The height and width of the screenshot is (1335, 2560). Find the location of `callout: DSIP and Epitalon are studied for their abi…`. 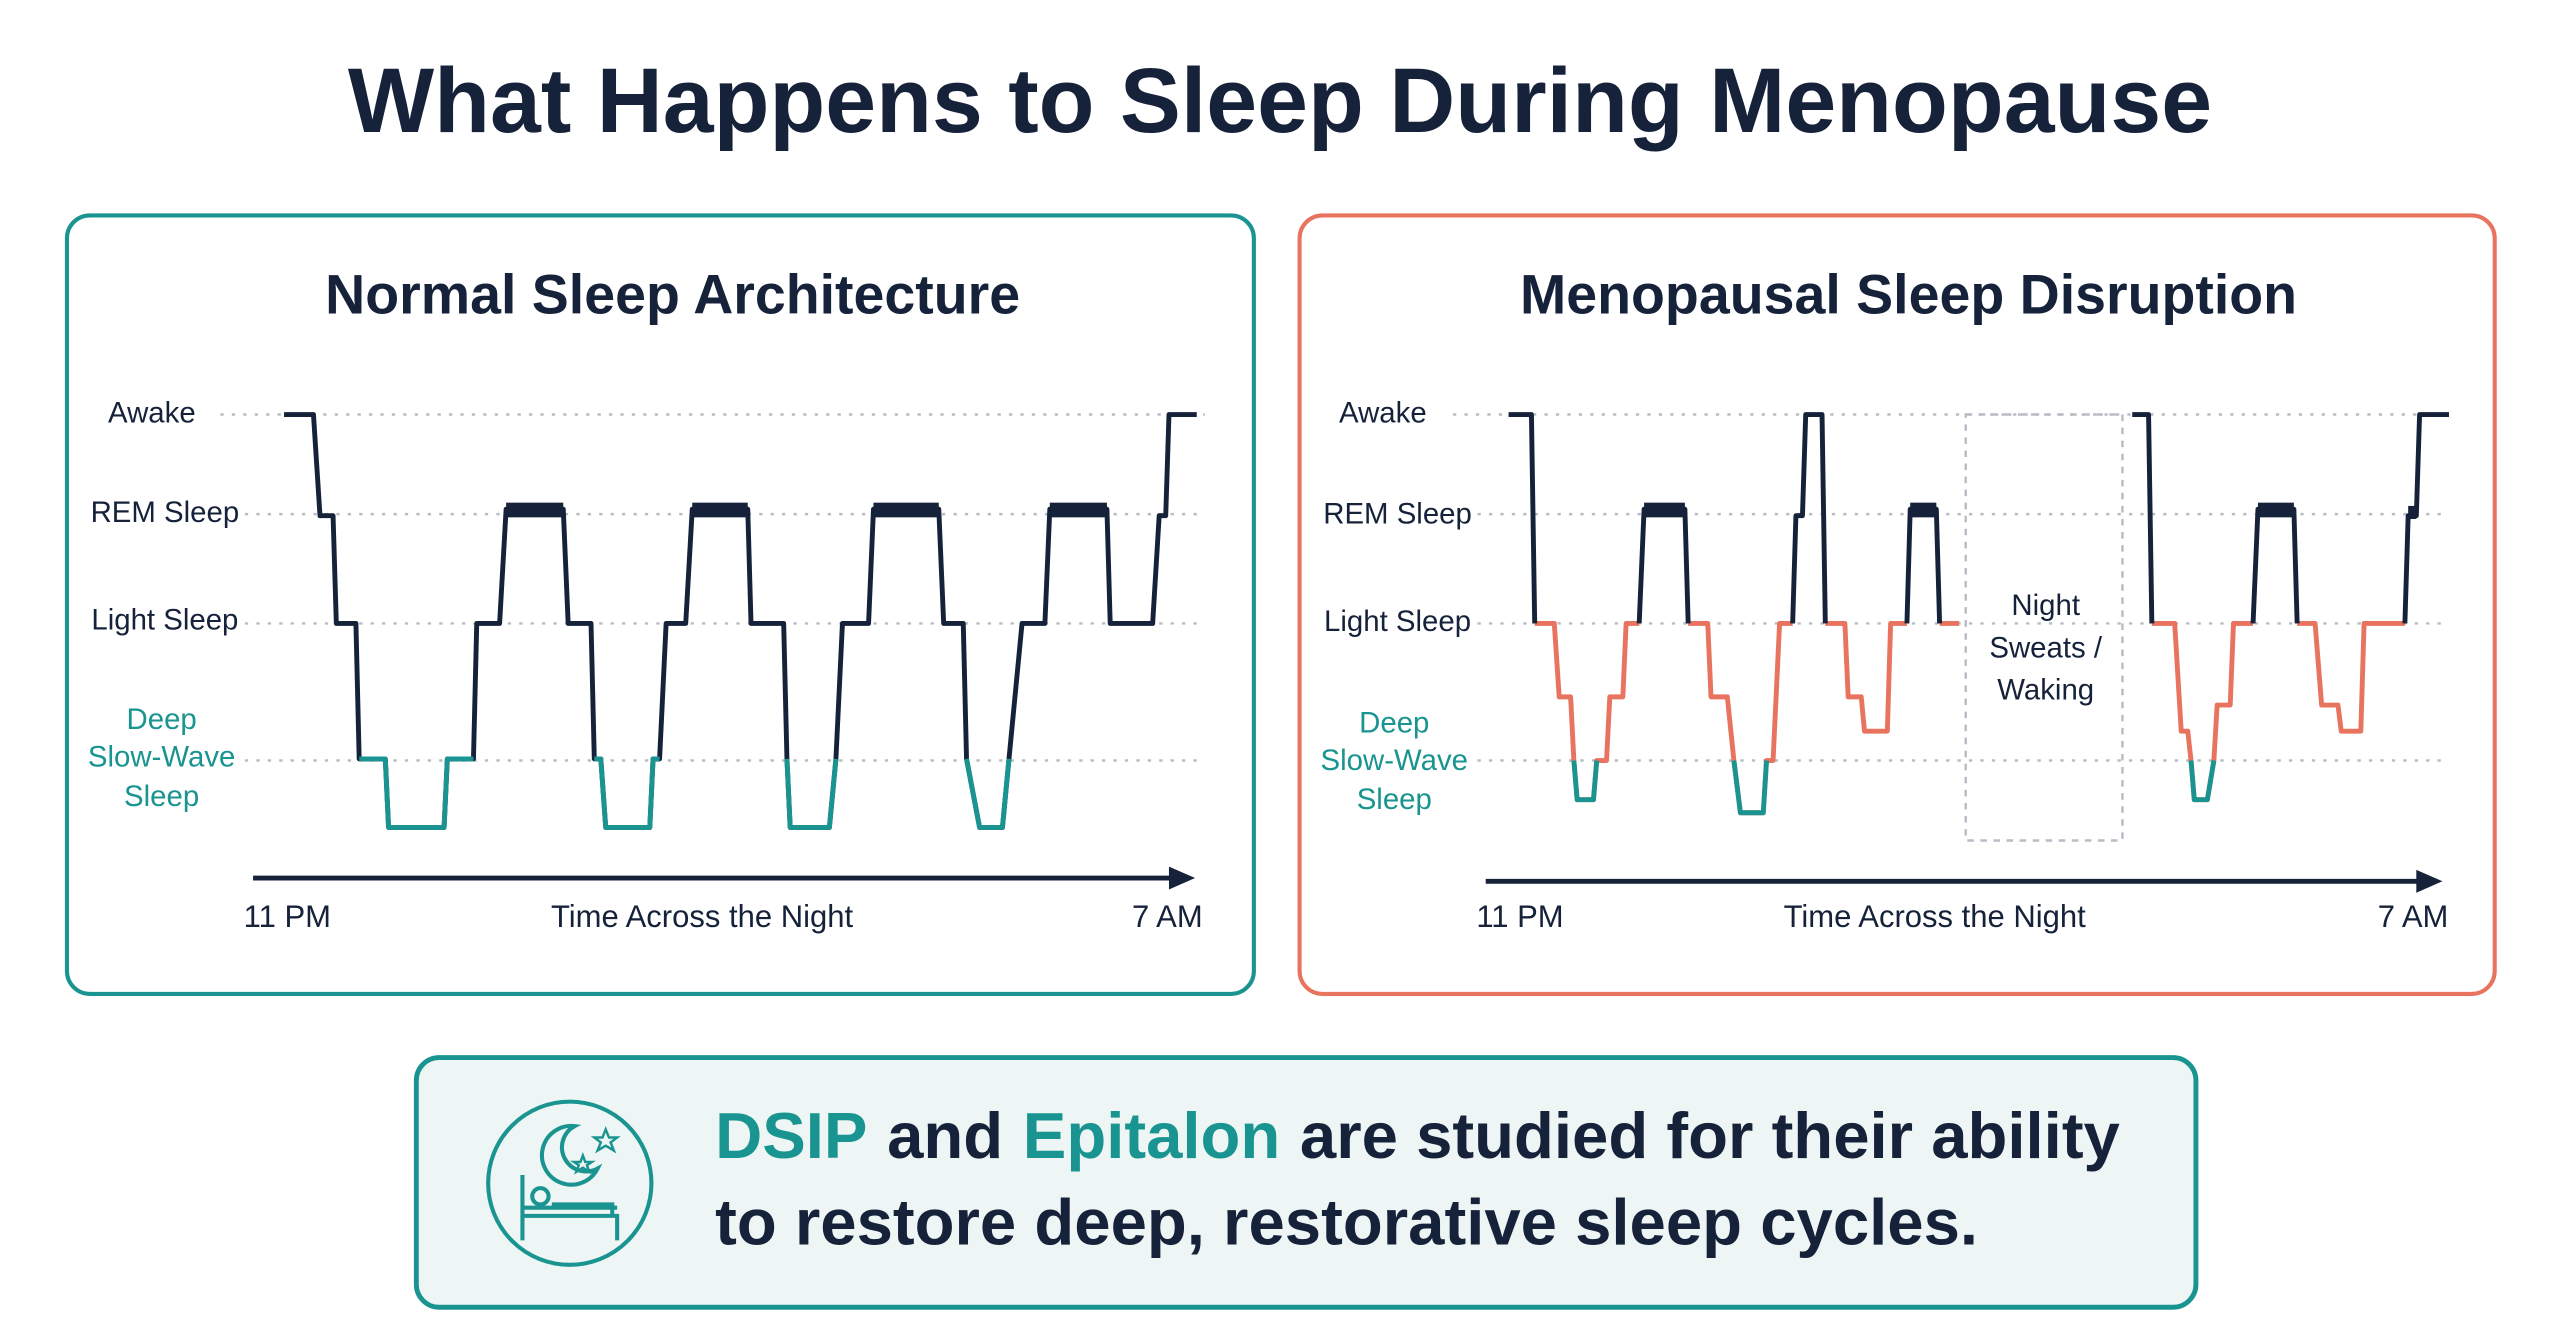

callout: DSIP and Epitalon are studied for their abi… is located at coordinates (1306, 1182).